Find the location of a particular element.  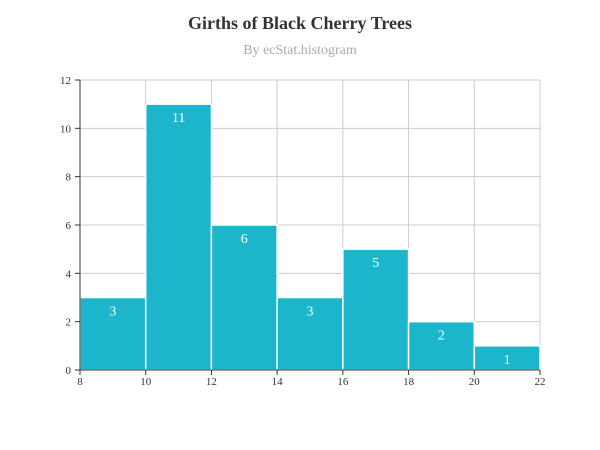

x-tick-label-4: 16 is located at coordinates (343, 382).